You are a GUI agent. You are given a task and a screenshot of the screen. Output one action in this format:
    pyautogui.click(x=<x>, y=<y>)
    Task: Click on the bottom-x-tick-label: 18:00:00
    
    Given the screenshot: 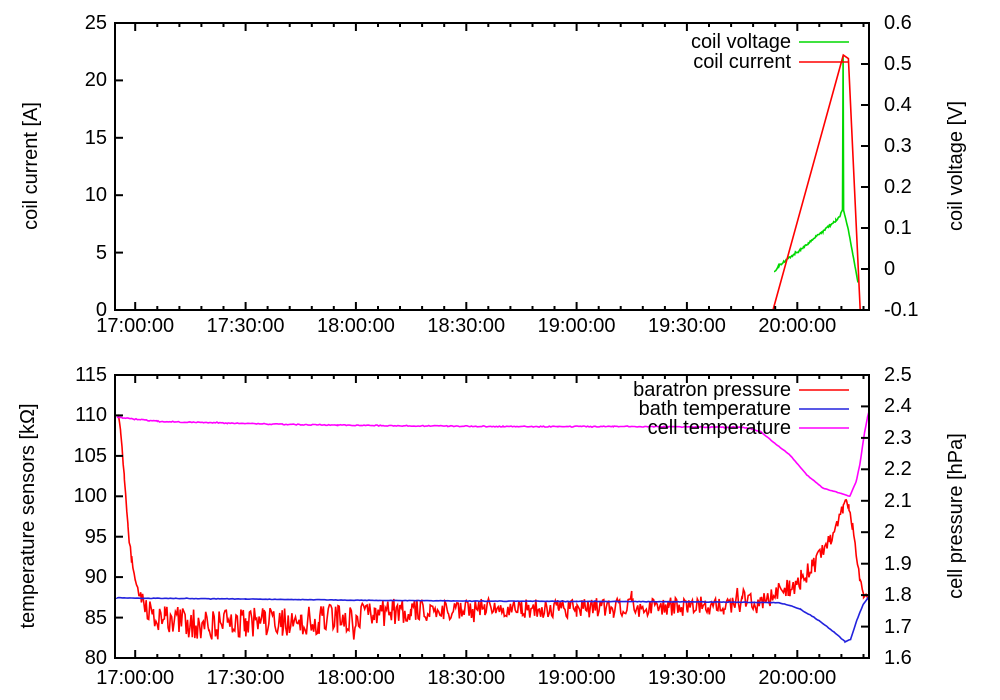 What is the action you would take?
    pyautogui.click(x=355, y=678)
    